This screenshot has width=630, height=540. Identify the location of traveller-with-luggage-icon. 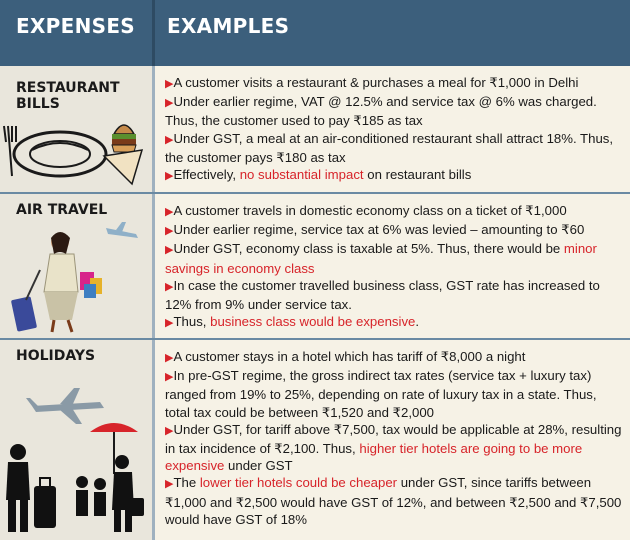
(74, 277).